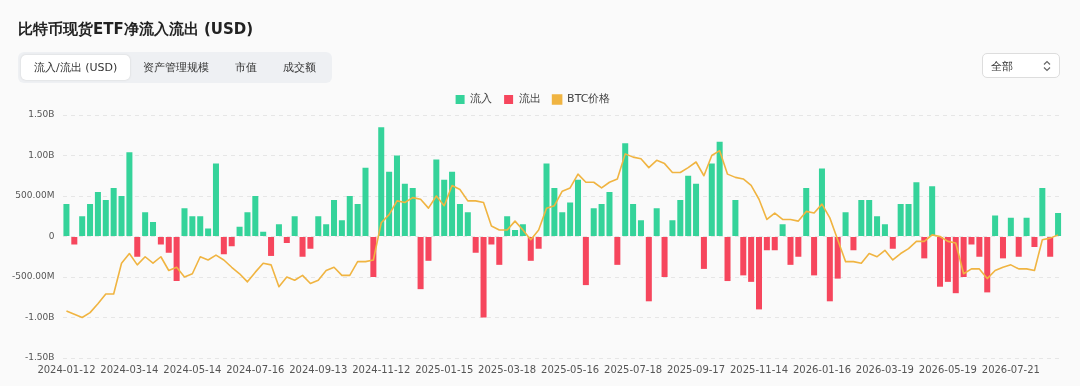 Image resolution: width=1080 pixels, height=386 pixels. Describe the element at coordinates (759, 369) in the screenshot. I see `x-tick-label: 2025-11-14` at that location.